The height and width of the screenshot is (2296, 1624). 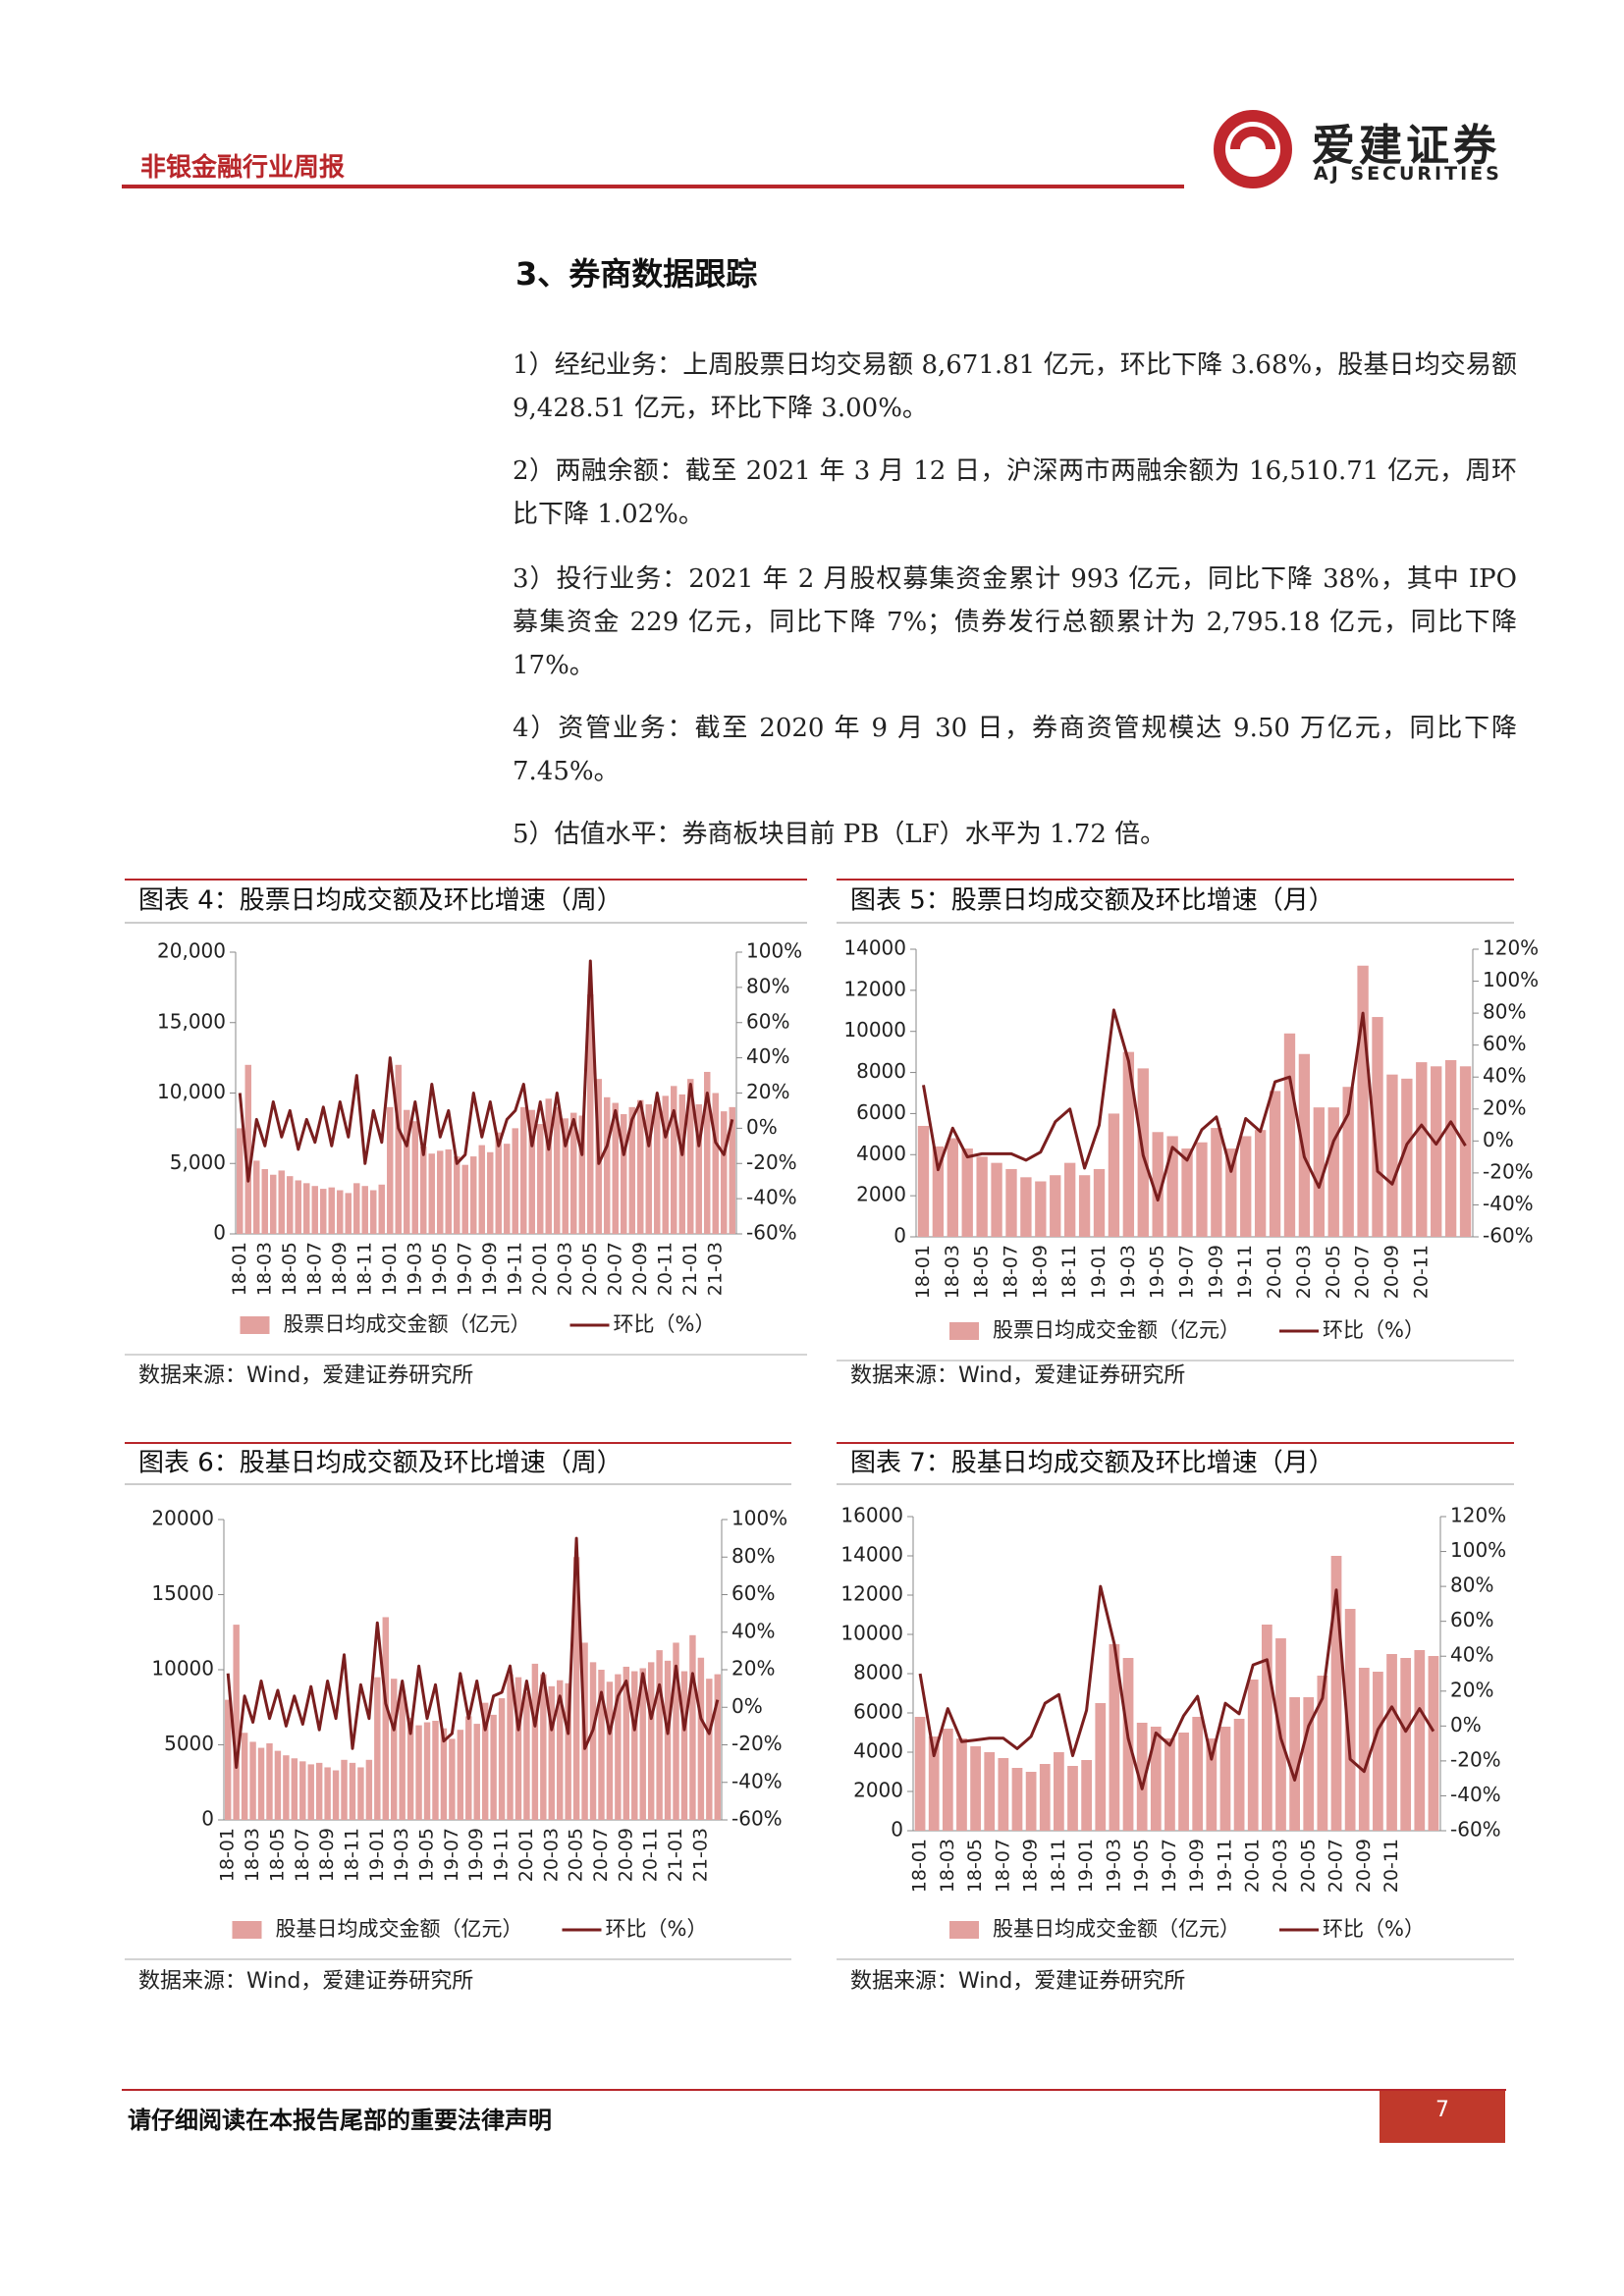 I want to click on legend-swatch, so click(x=247, y=1930).